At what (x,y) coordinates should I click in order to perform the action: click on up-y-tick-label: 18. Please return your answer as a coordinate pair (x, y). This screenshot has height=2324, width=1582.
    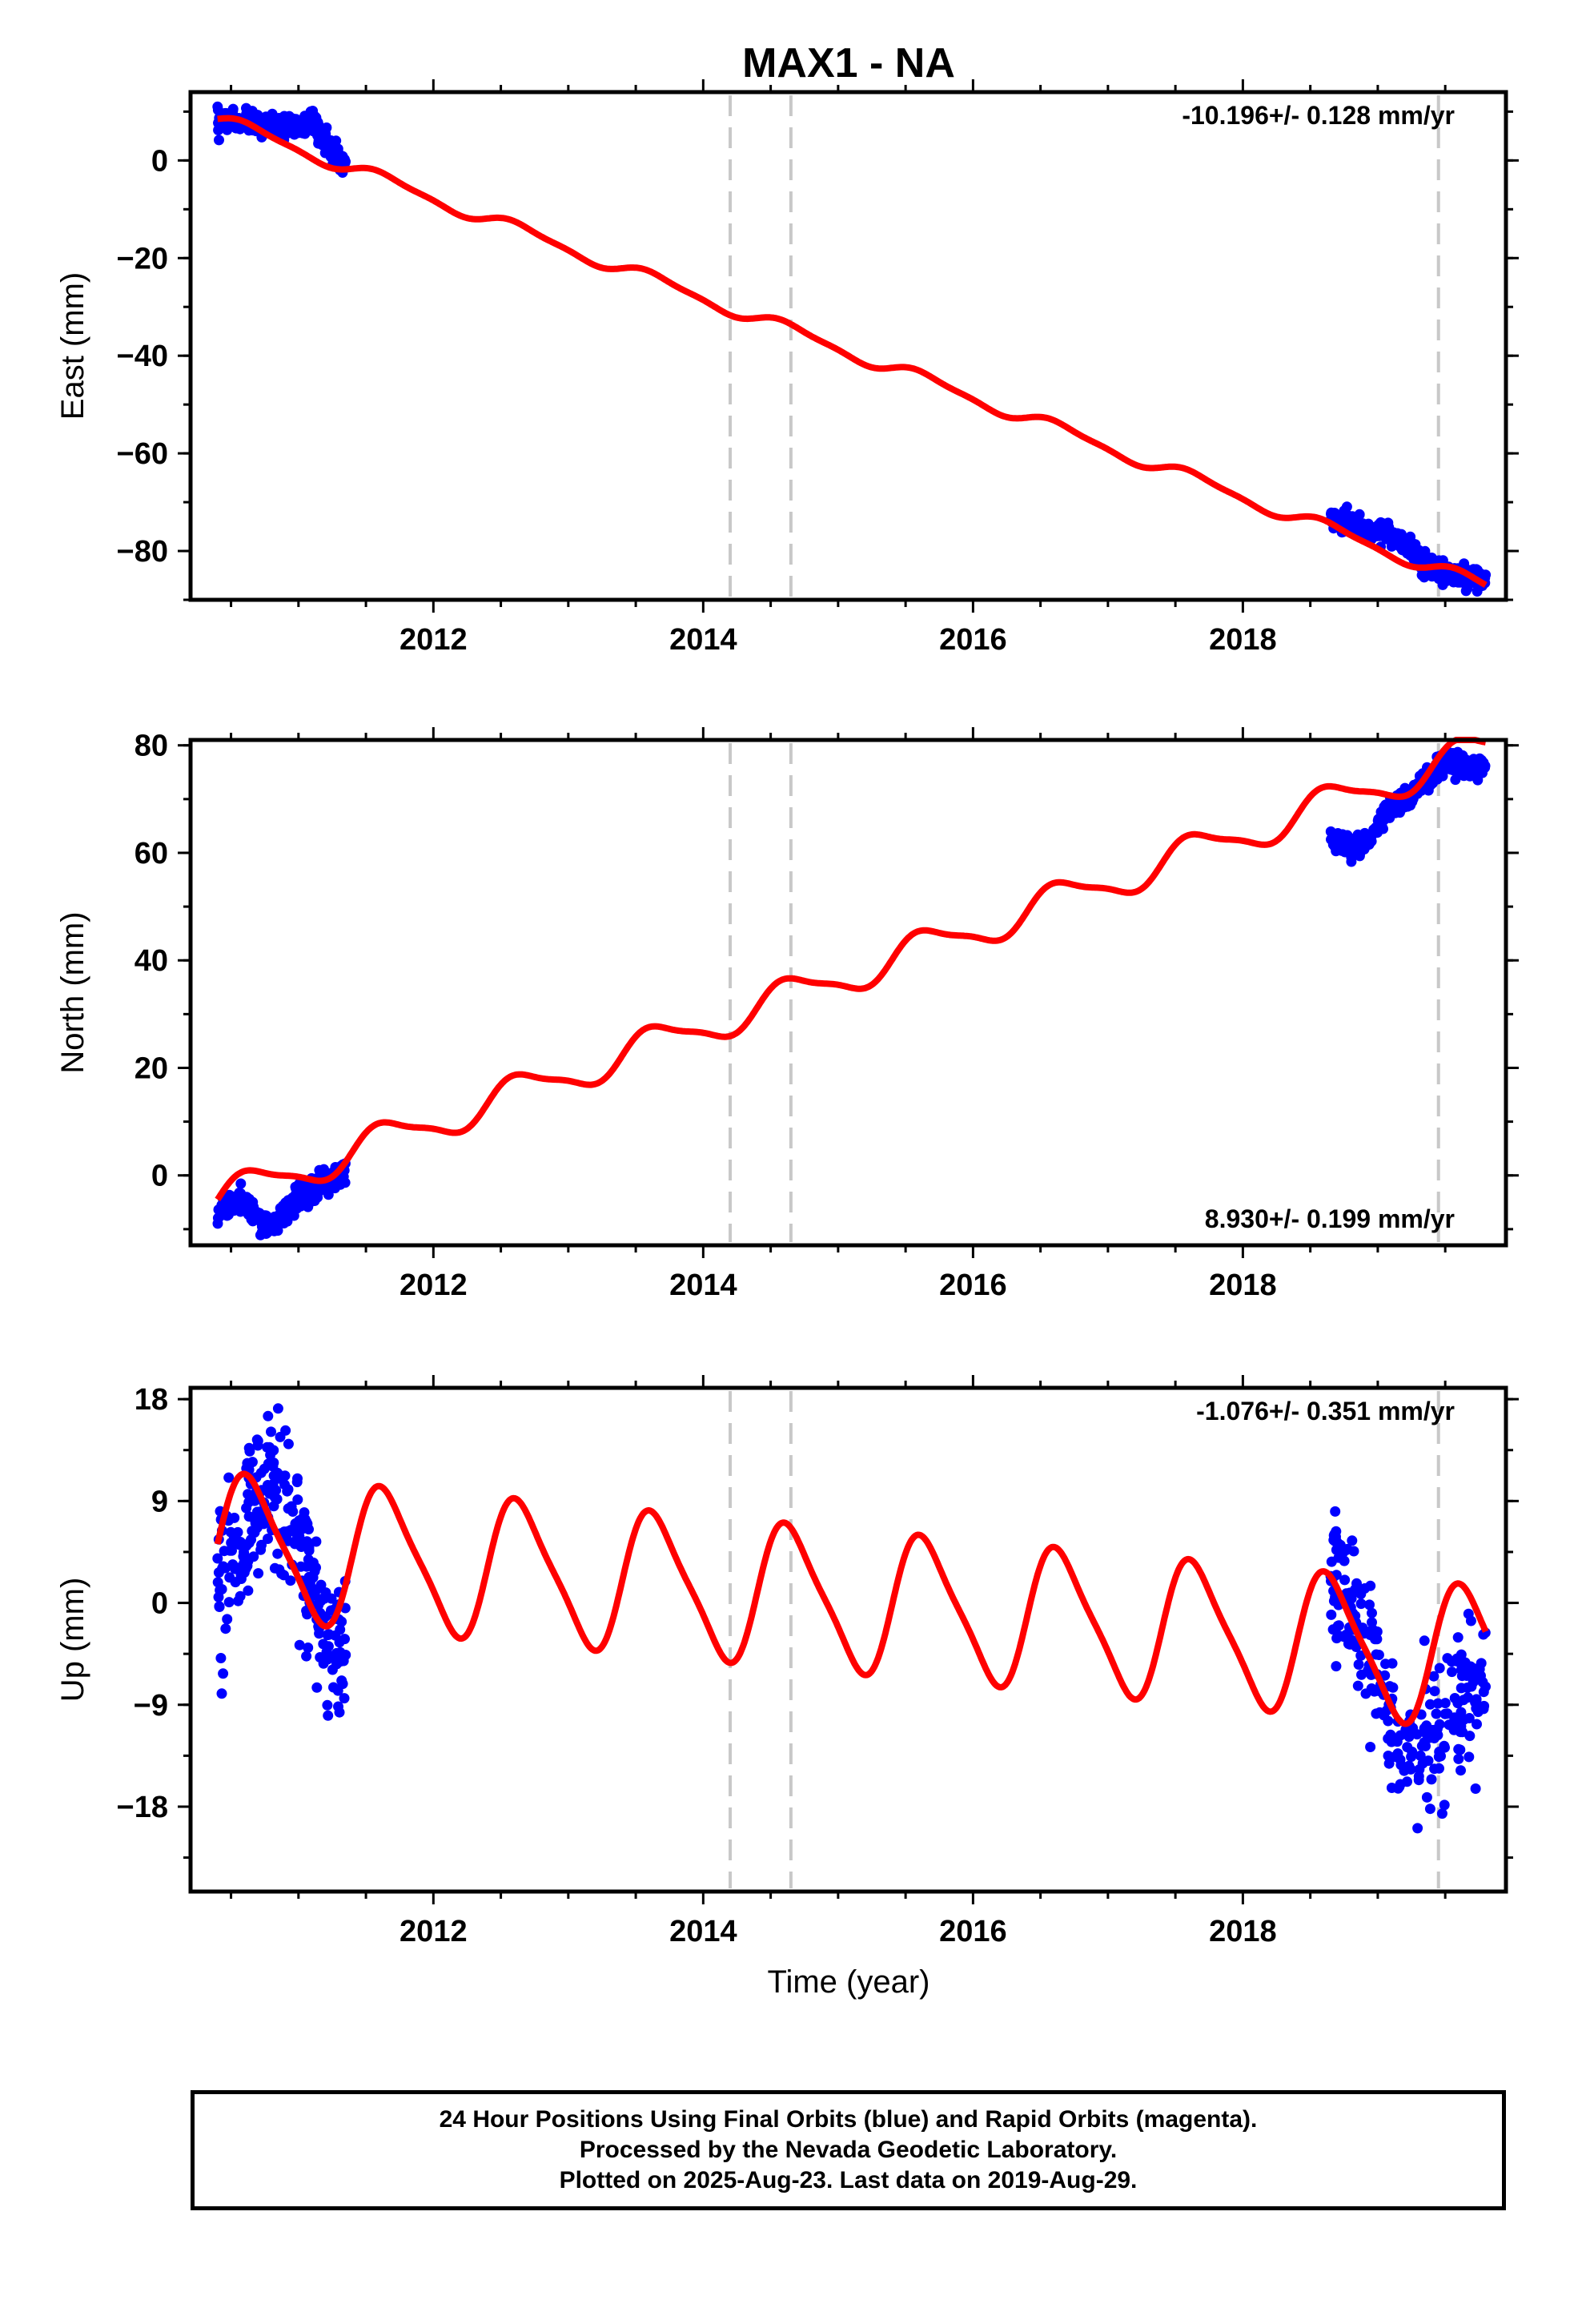
    Looking at the image, I should click on (151, 1400).